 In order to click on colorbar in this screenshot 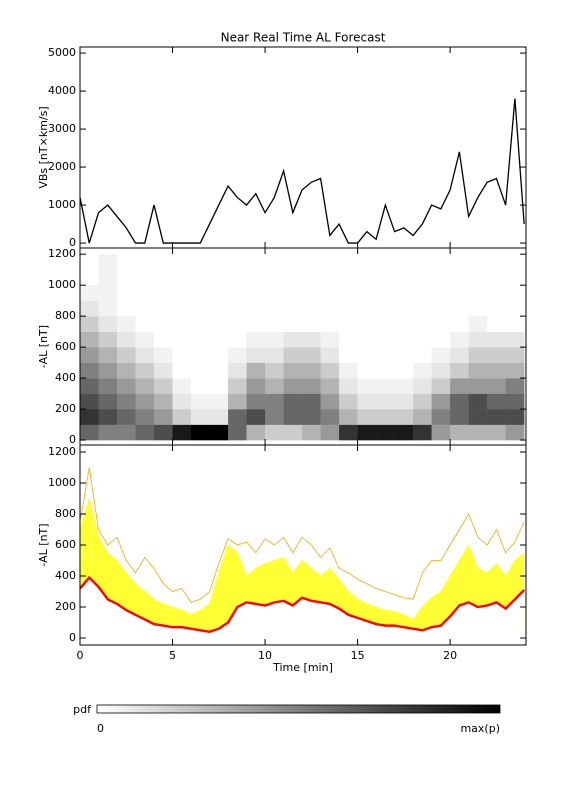, I will do `click(298, 709)`.